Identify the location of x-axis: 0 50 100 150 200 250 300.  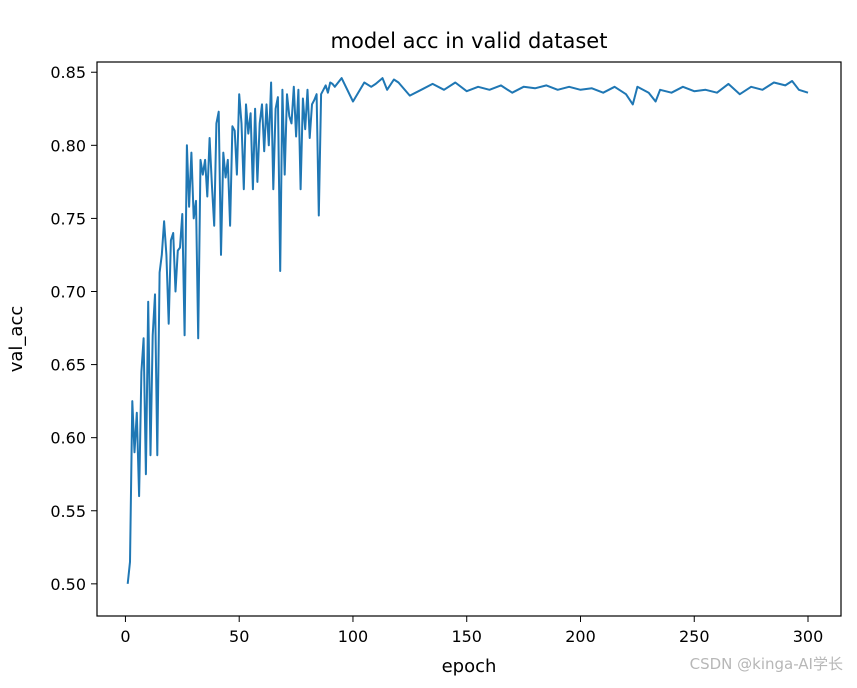
(471, 631).